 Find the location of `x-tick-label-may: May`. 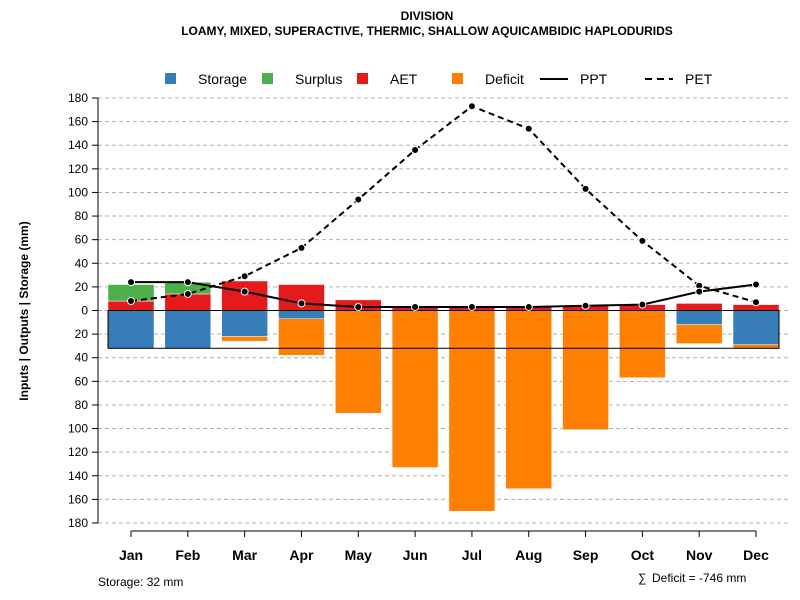

x-tick-label-may: May is located at coordinates (358, 555).